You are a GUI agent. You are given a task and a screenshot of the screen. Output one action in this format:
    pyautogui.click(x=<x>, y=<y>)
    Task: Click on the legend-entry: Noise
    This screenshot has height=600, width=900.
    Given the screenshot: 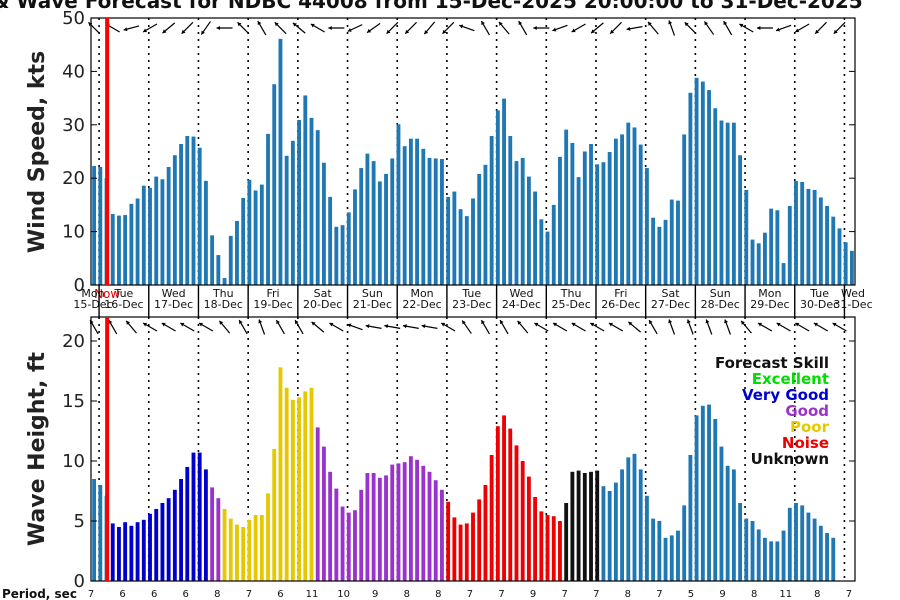 What is the action you would take?
    pyautogui.click(x=805, y=443)
    